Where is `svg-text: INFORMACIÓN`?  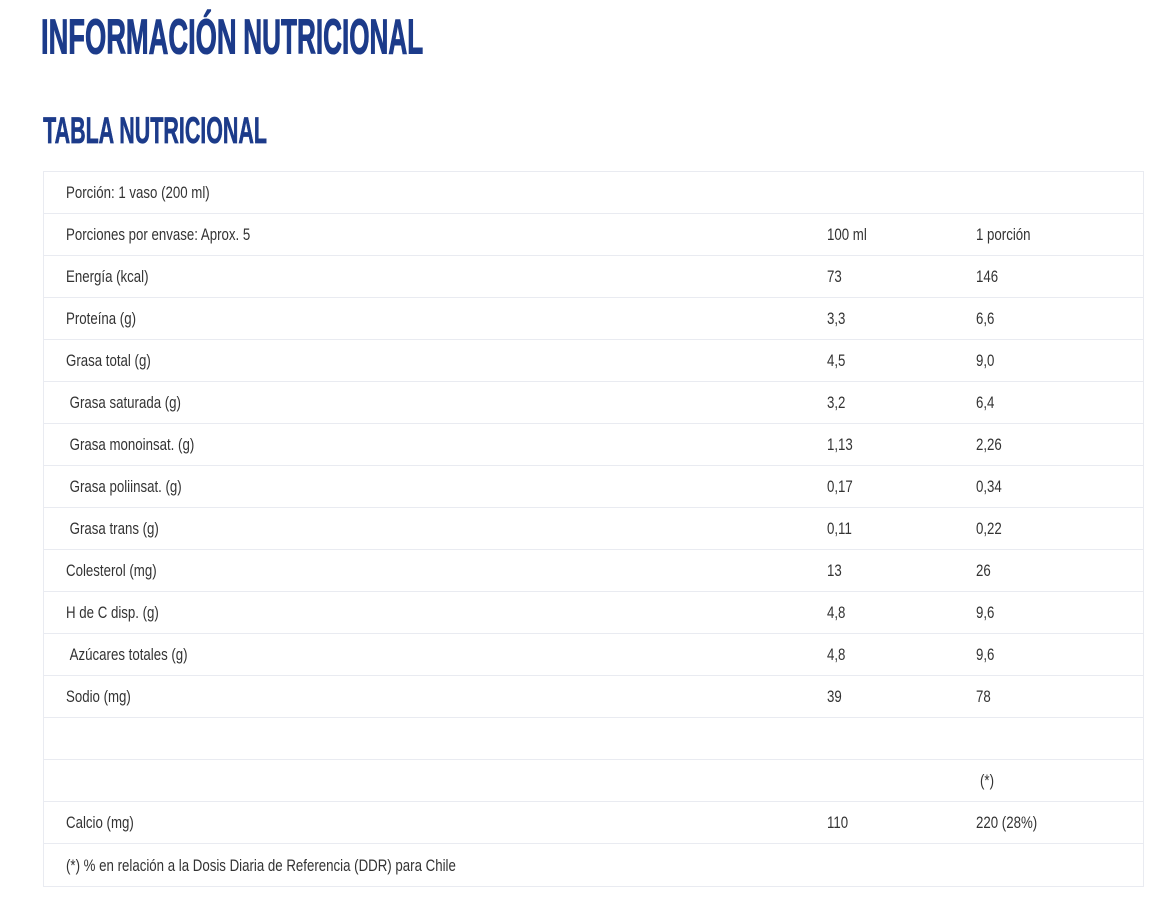
svg-text: INFORMACIÓN is located at coordinates (139, 37).